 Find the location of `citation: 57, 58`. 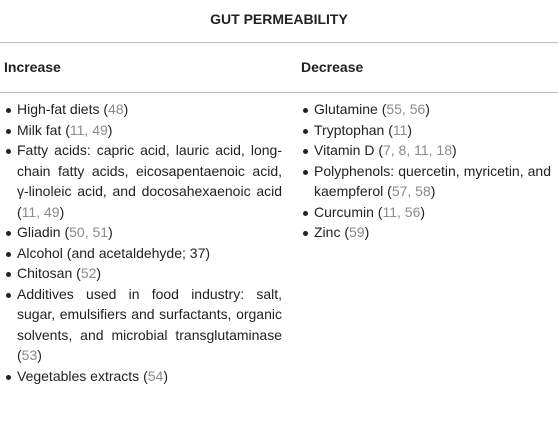

citation: 57, 58 is located at coordinates (411, 191).